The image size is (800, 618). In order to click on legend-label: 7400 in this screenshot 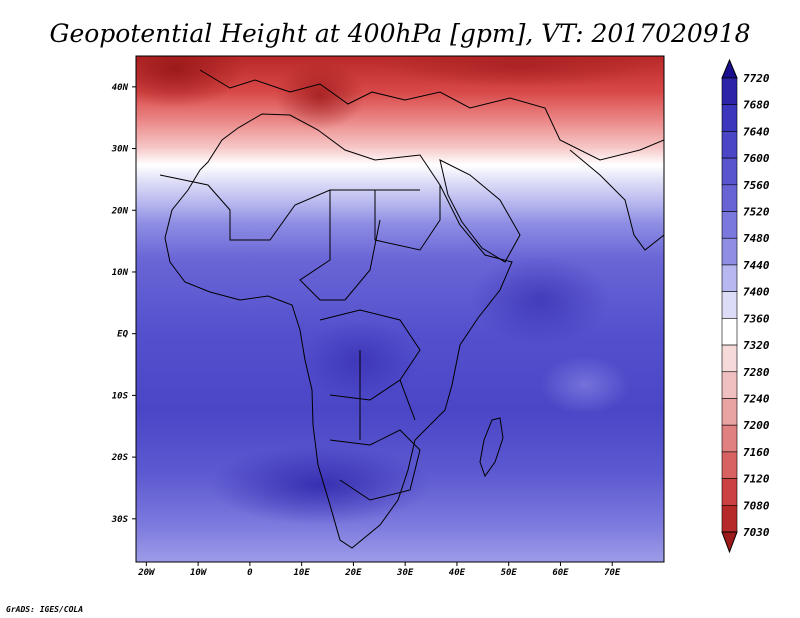, I will do `click(756, 292)`.